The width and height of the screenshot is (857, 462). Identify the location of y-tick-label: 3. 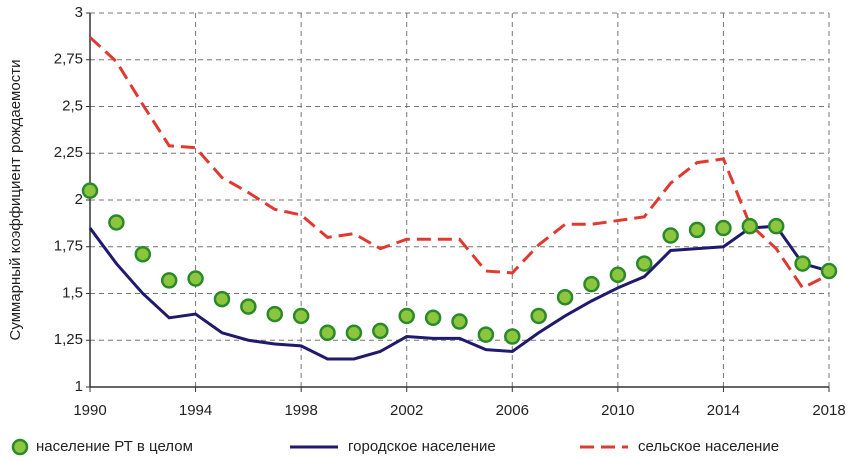
(79, 12).